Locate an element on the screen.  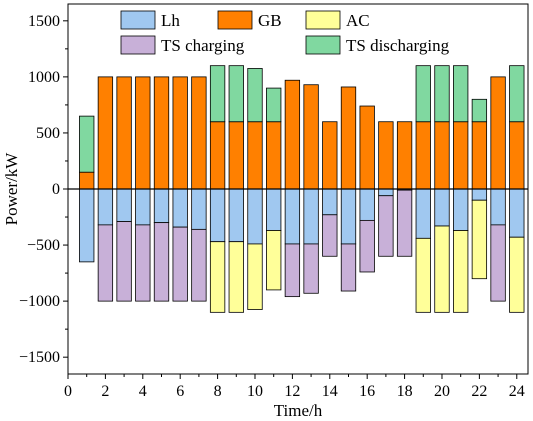
x-tick-label-14: 14 is located at coordinates (330, 391).